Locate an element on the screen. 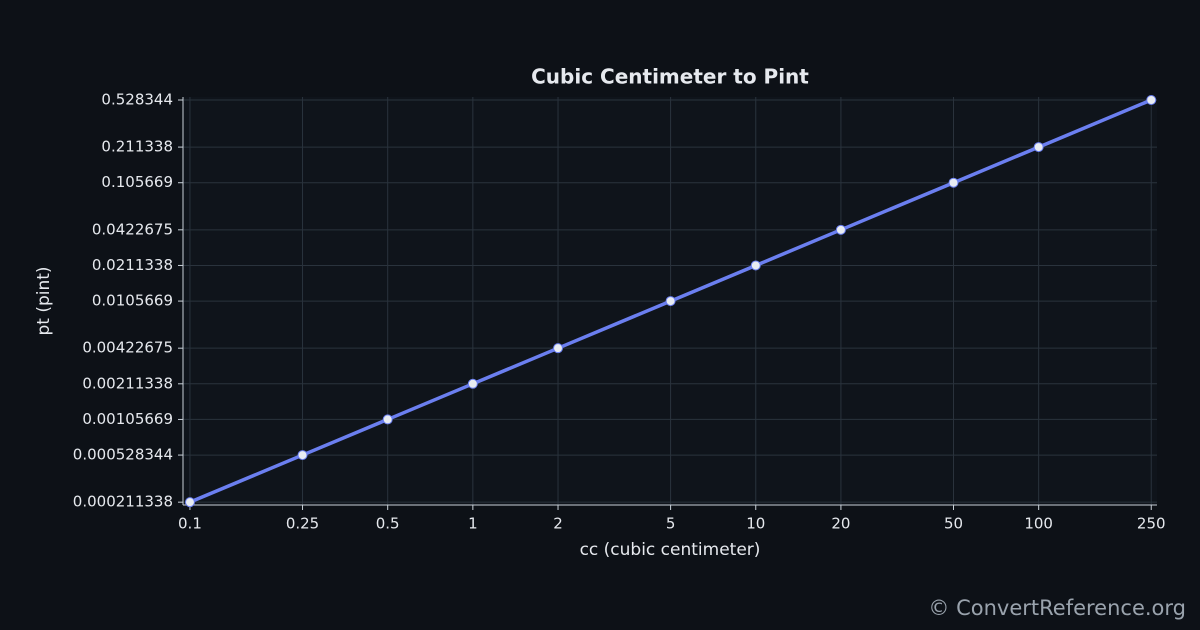 This screenshot has width=1200, height=630. x-tick-label: 0.25 is located at coordinates (302, 524).